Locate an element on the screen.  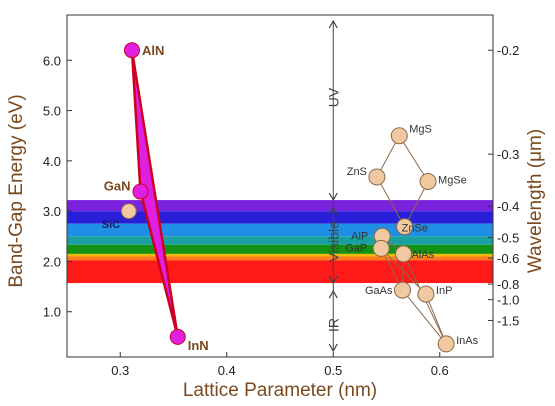
label-aln: AlN is located at coordinates (153, 50).